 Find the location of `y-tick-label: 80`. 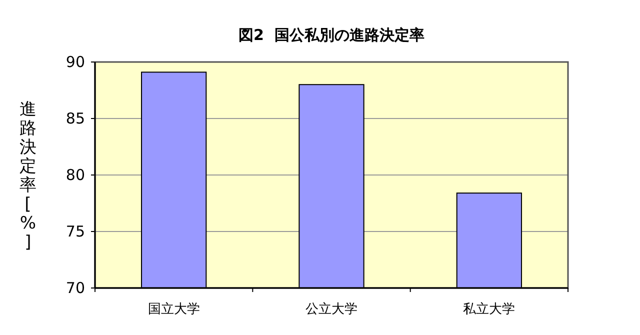

y-tick-label: 80 is located at coordinates (75, 175).